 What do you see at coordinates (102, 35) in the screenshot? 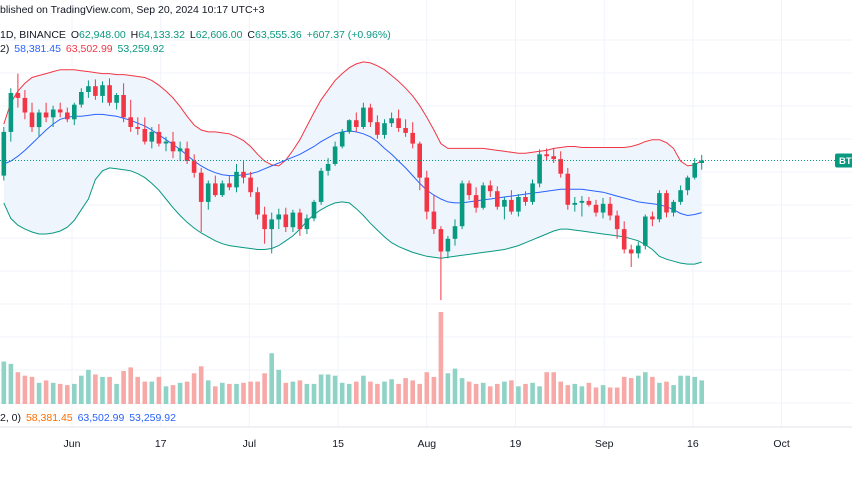
I see `open-value: 62,948.00` at bounding box center [102, 35].